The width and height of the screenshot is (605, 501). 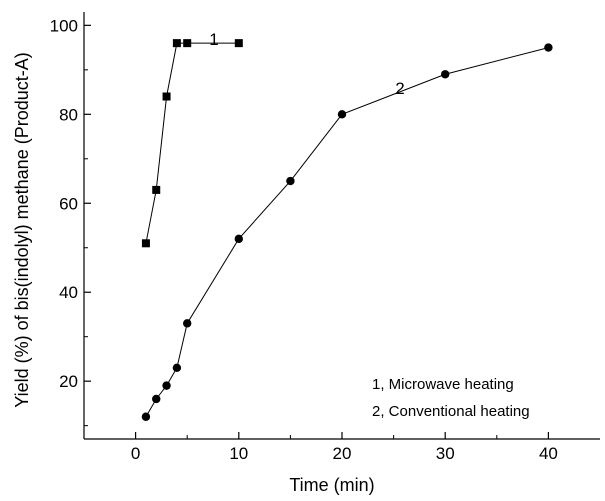 What do you see at coordinates (213, 39) in the screenshot?
I see `series-tag-1: 1` at bounding box center [213, 39].